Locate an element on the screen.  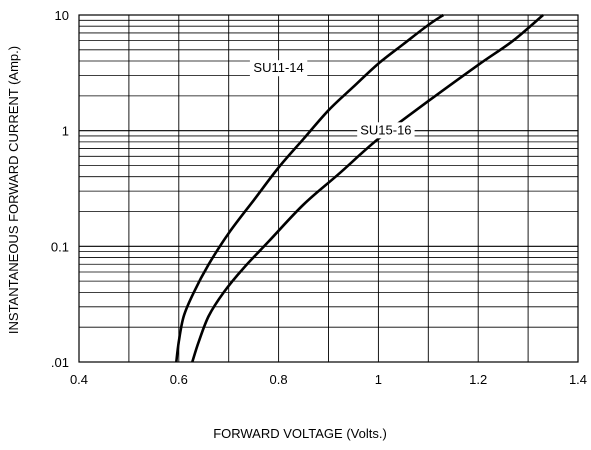
y-tick-label: 0.1 is located at coordinates (60, 246).